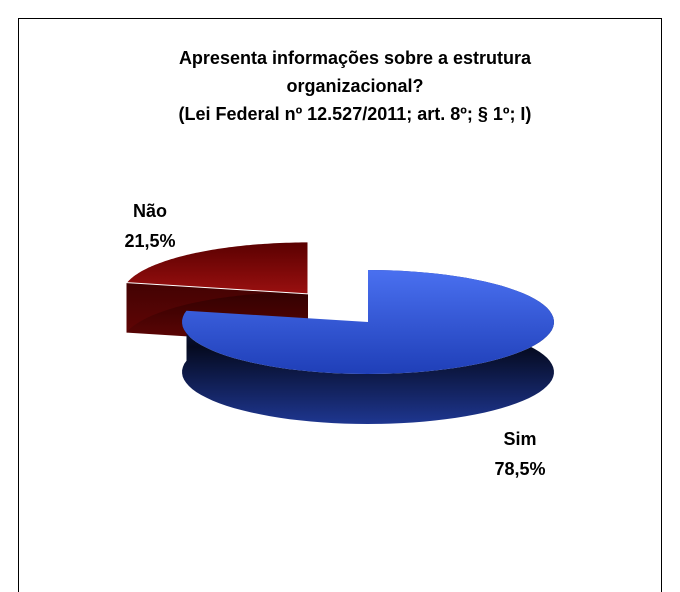 The image size is (680, 592). What do you see at coordinates (519, 469) in the screenshot?
I see `slice-value-label: 78,5%` at bounding box center [519, 469].